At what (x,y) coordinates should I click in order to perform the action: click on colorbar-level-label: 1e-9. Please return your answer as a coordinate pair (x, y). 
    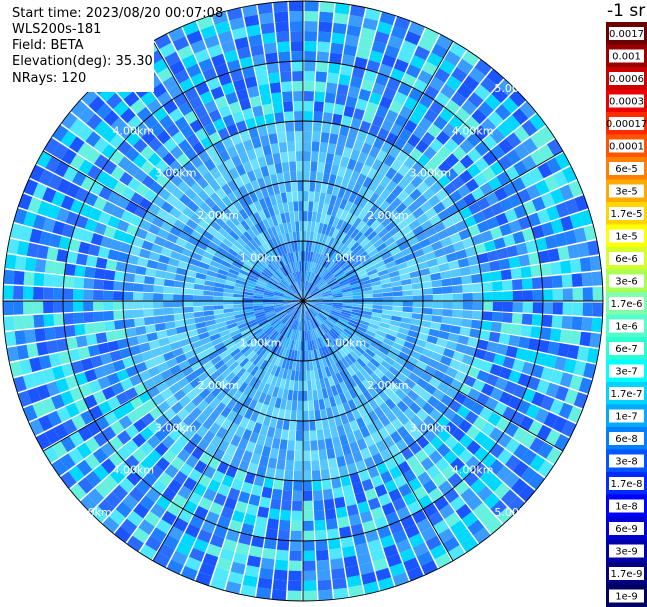
    Looking at the image, I should click on (626, 597).